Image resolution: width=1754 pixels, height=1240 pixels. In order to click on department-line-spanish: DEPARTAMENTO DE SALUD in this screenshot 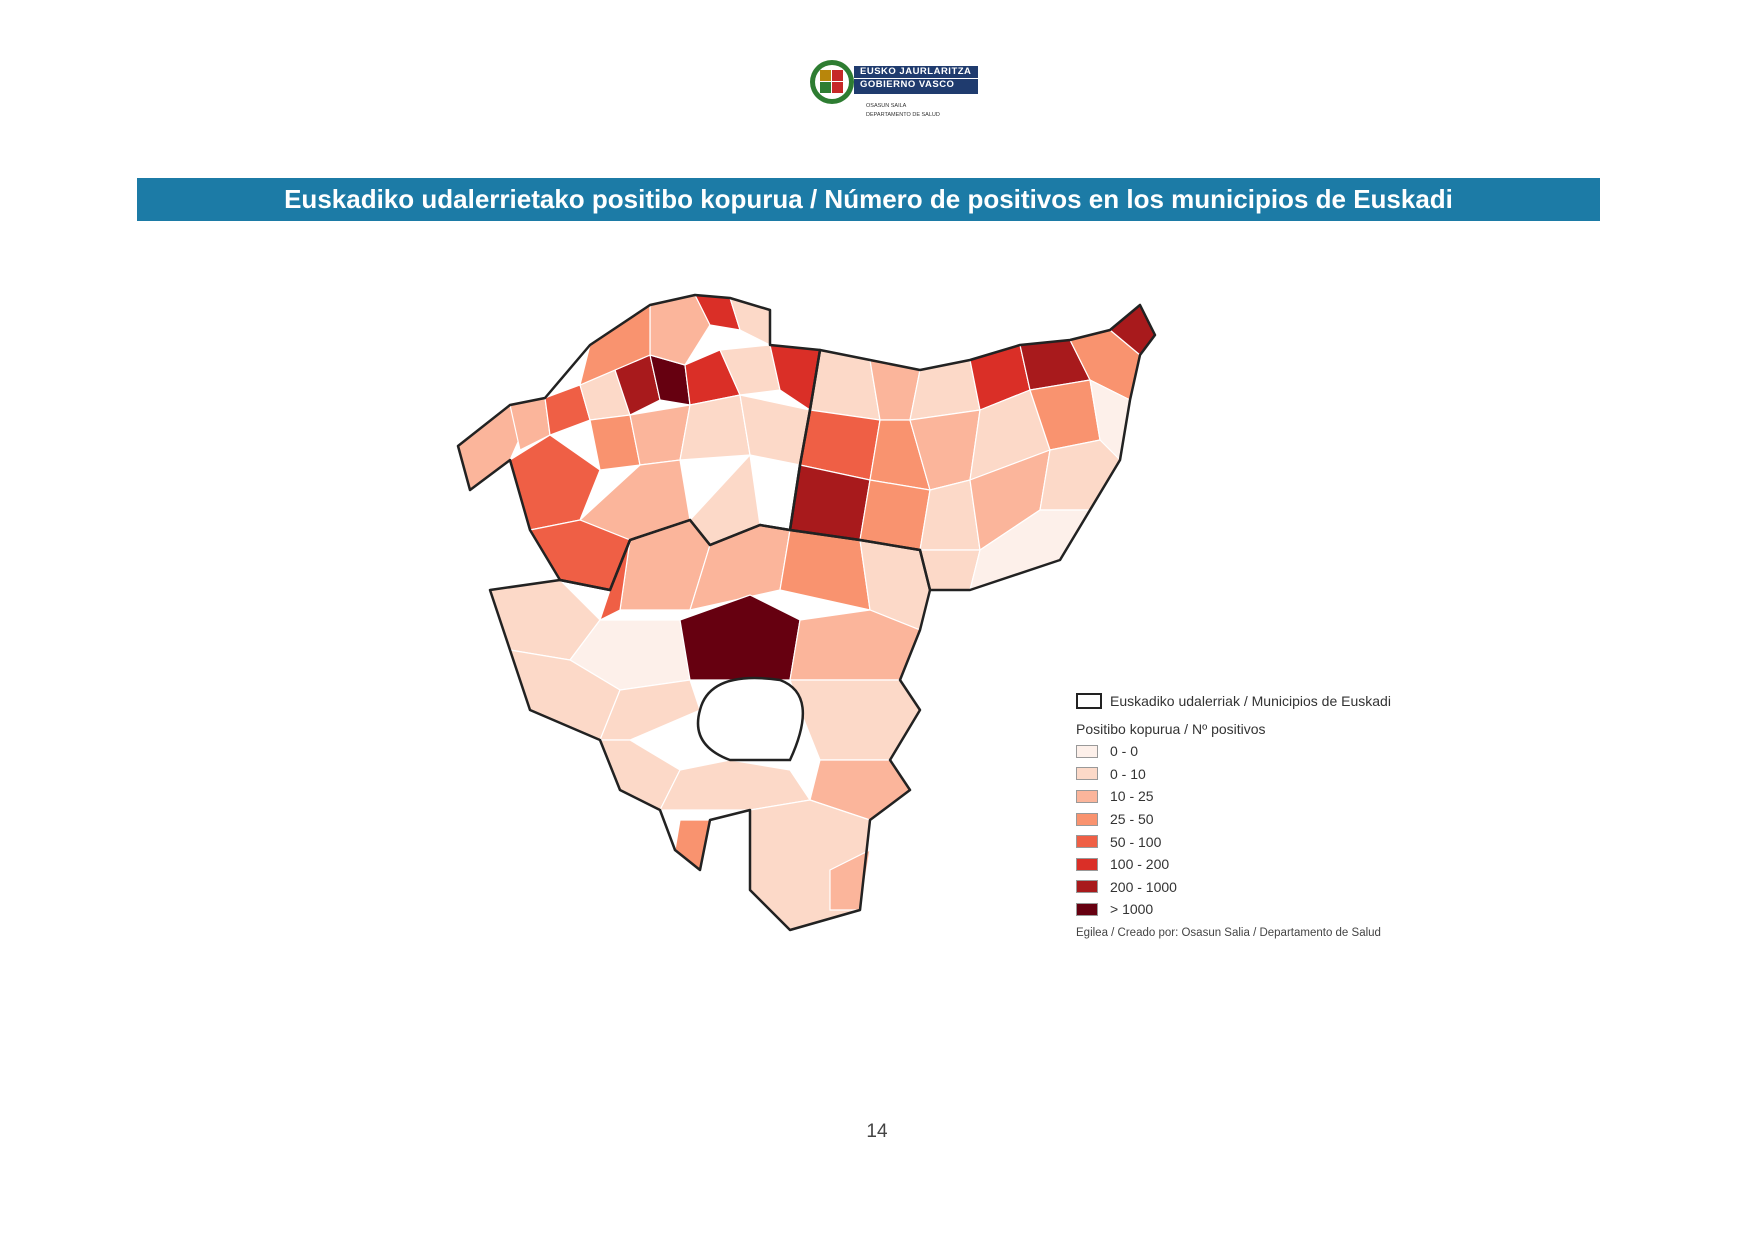, I will do `click(903, 115)`.